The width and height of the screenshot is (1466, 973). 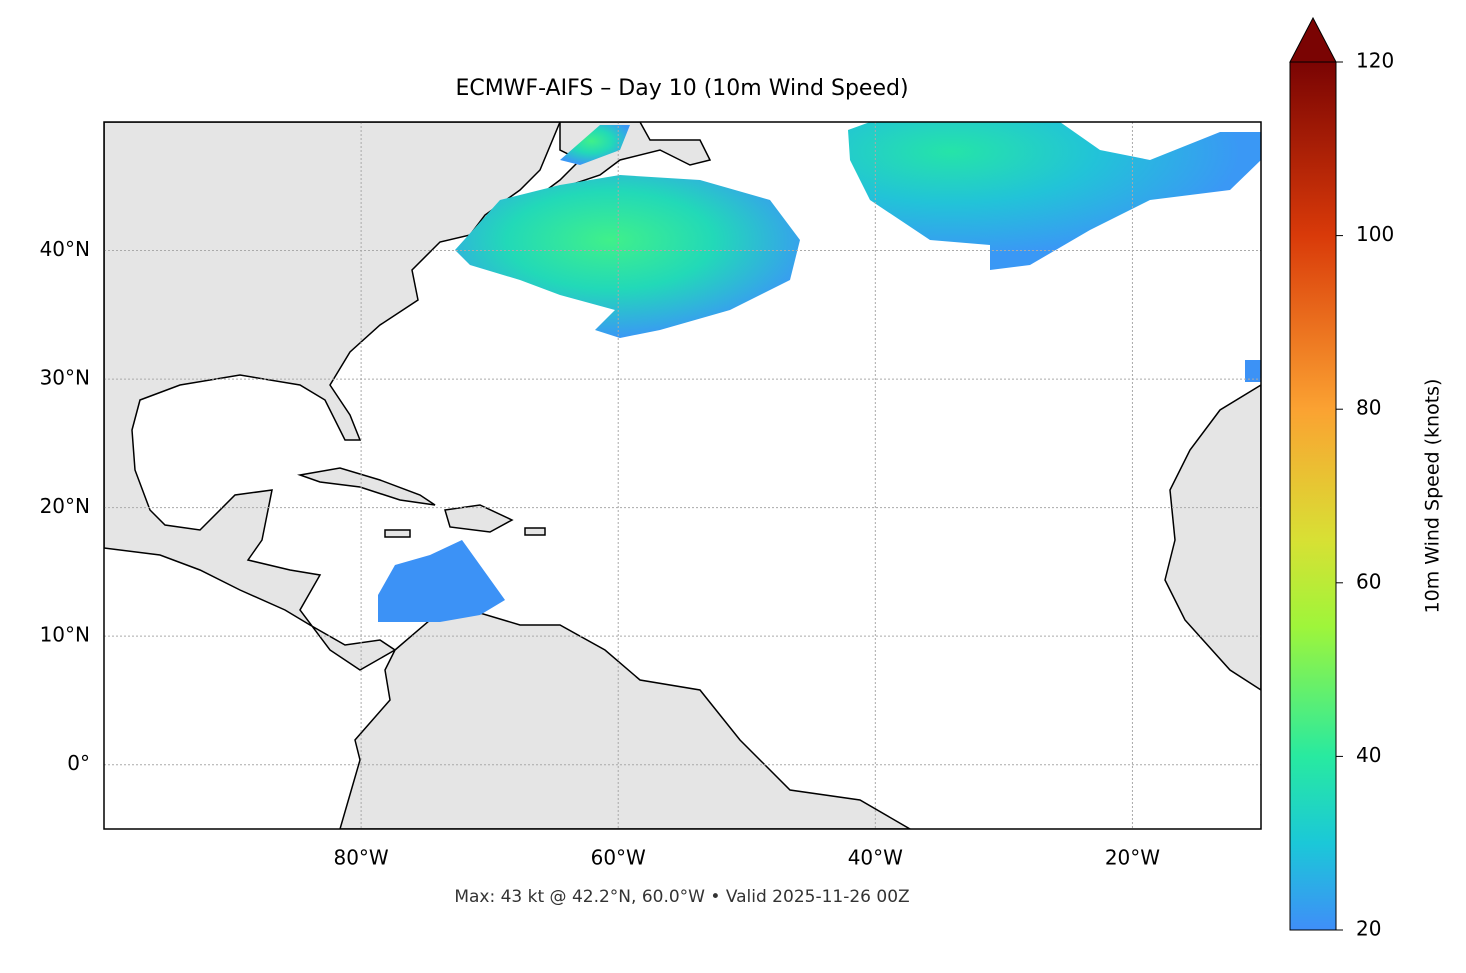 I want to click on x-tick-label: 20°W, so click(x=1132, y=858).